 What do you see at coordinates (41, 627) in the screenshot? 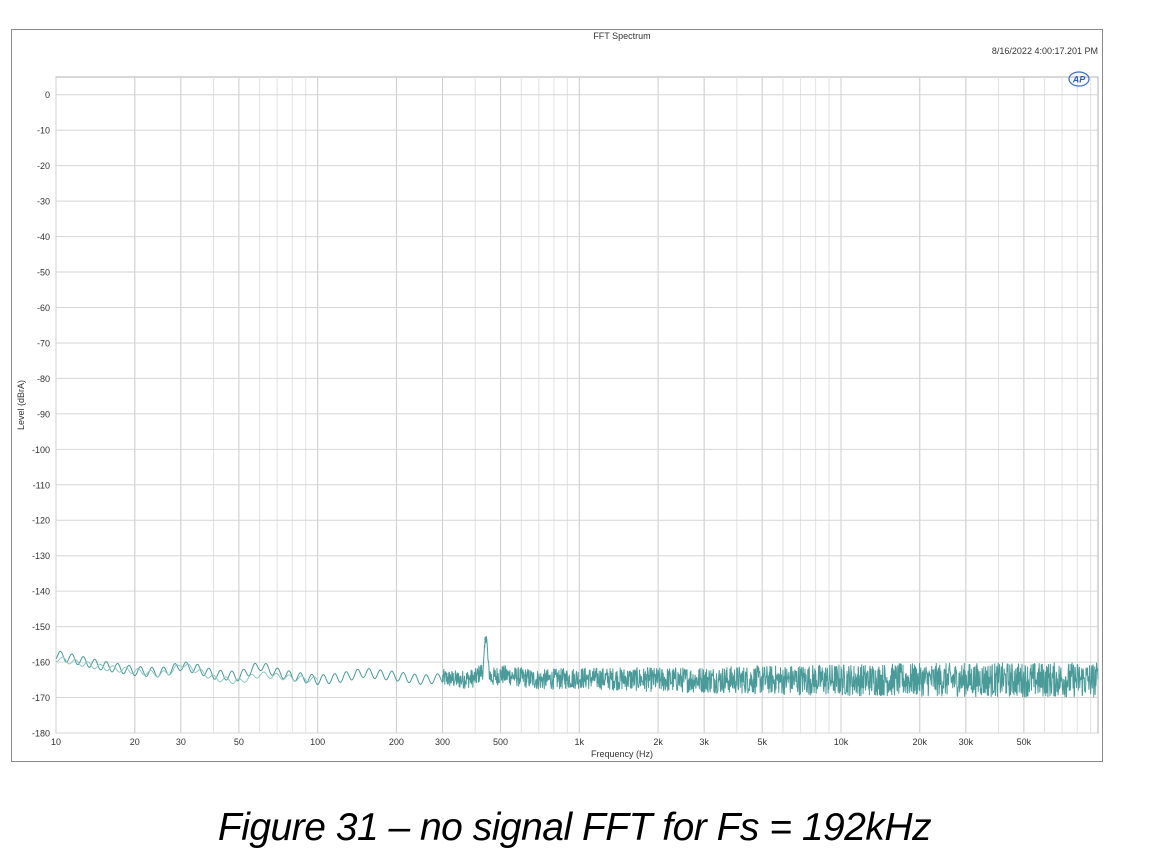
I see `y-tick-label: -150` at bounding box center [41, 627].